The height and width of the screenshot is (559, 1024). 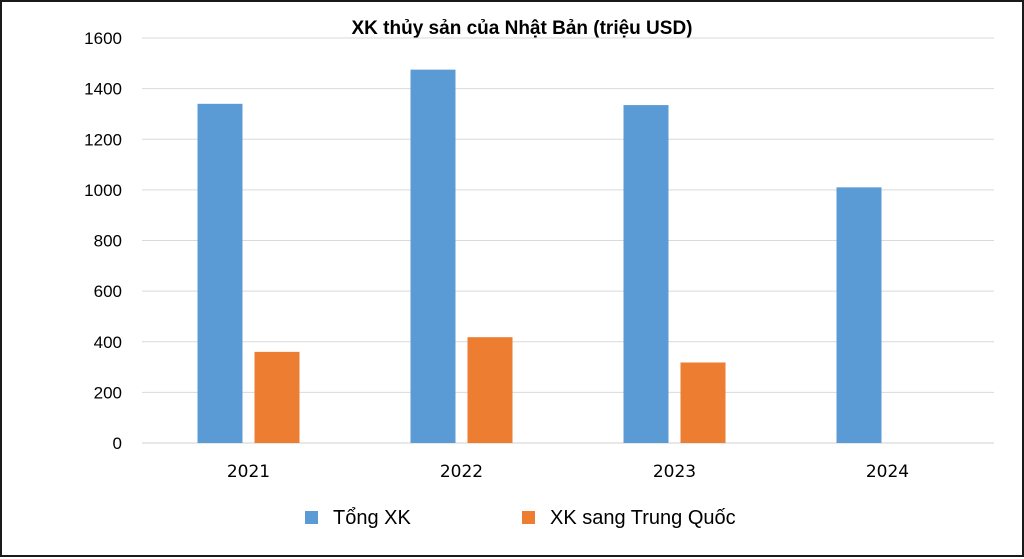 What do you see at coordinates (108, 392) in the screenshot?
I see `y-tick-label: 200` at bounding box center [108, 392].